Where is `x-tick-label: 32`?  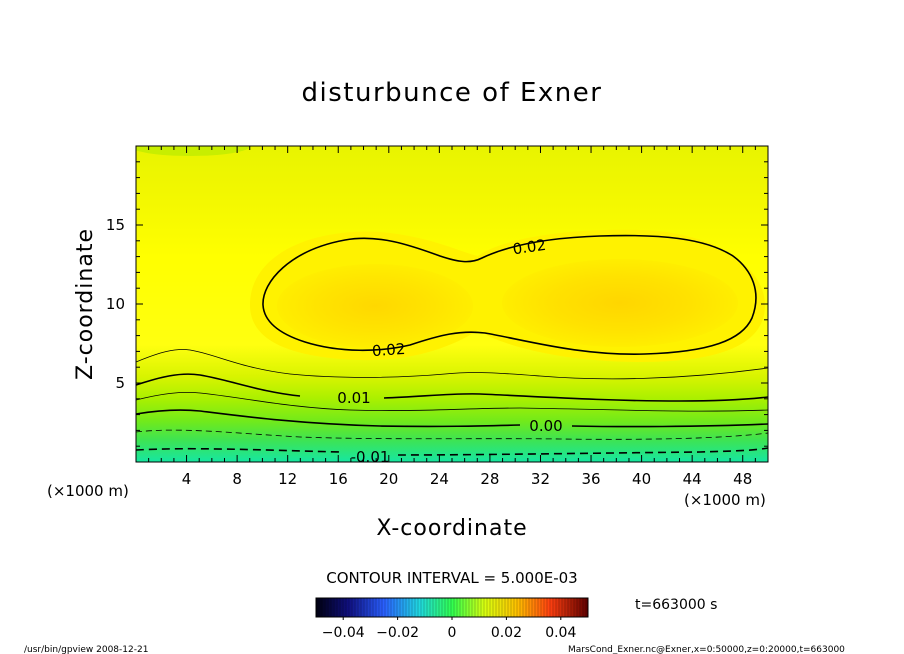 x-tick-label: 32 is located at coordinates (540, 479).